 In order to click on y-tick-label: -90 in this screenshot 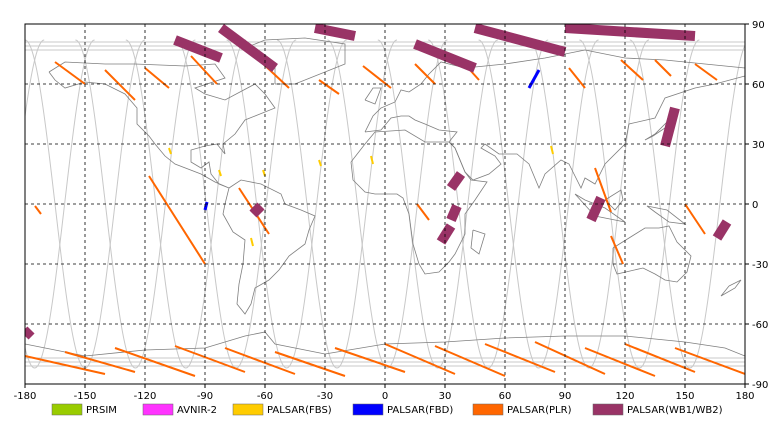, I will do `click(760, 385)`.